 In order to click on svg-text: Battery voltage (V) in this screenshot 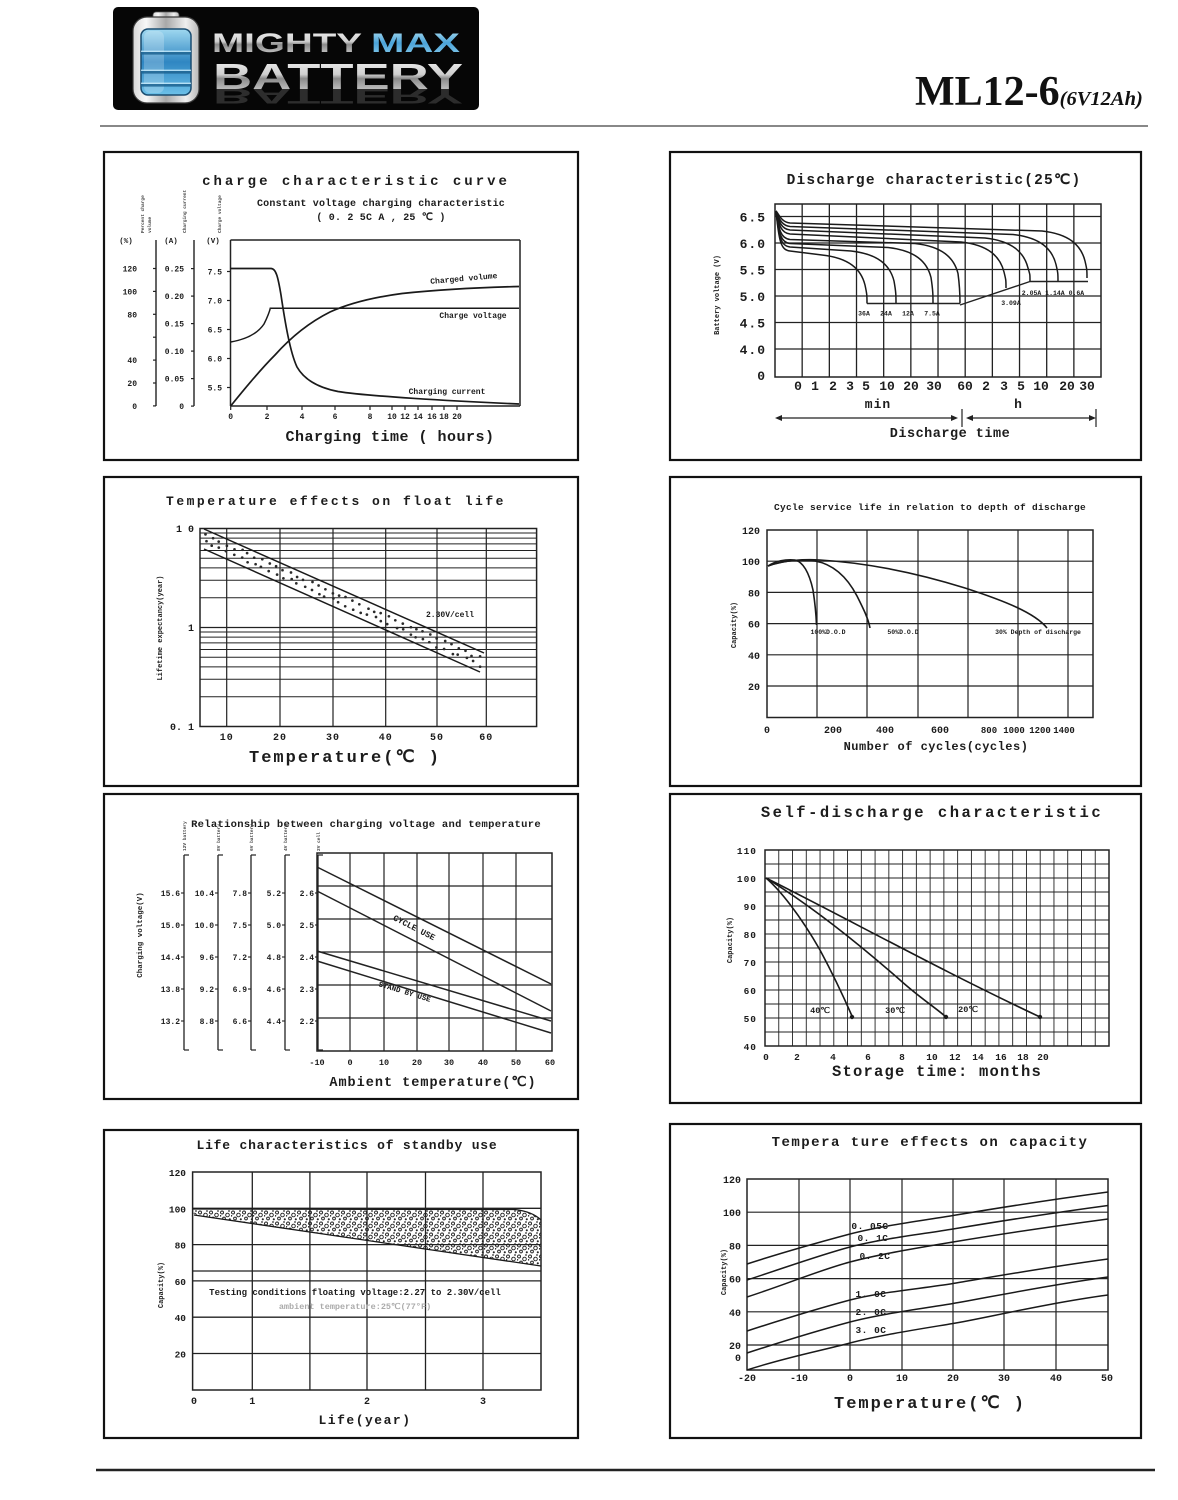, I will do `click(718, 295)`.